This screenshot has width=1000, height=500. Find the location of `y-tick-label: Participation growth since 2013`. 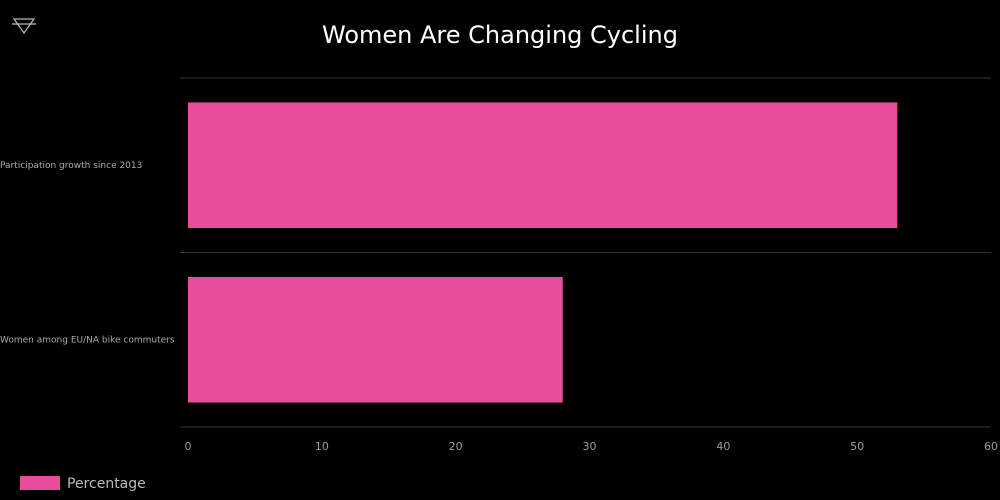

y-tick-label: Participation growth since 2013 is located at coordinates (71, 166).